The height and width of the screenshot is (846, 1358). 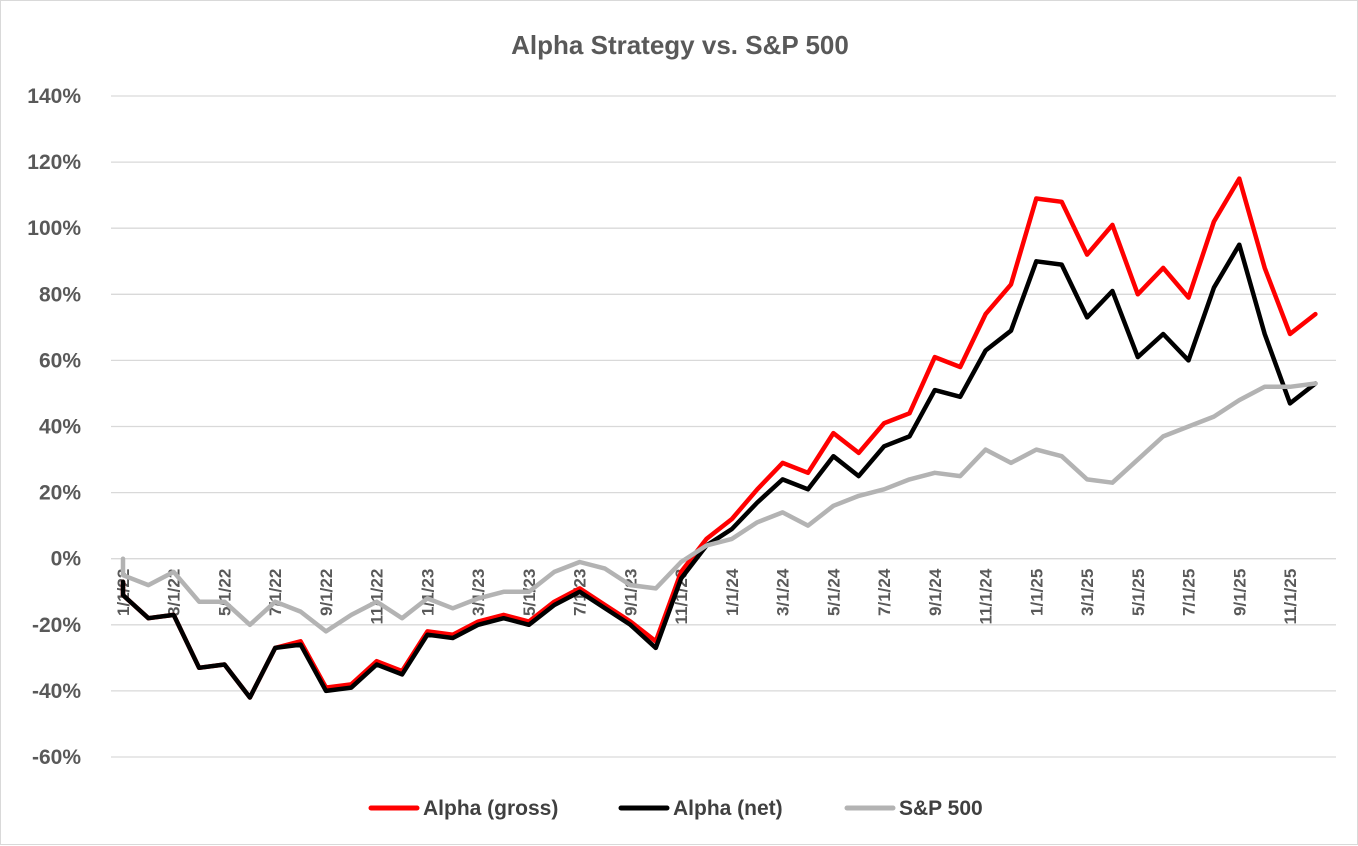 What do you see at coordinates (935, 592) in the screenshot?
I see `x-tick-label: 9/1/24` at bounding box center [935, 592].